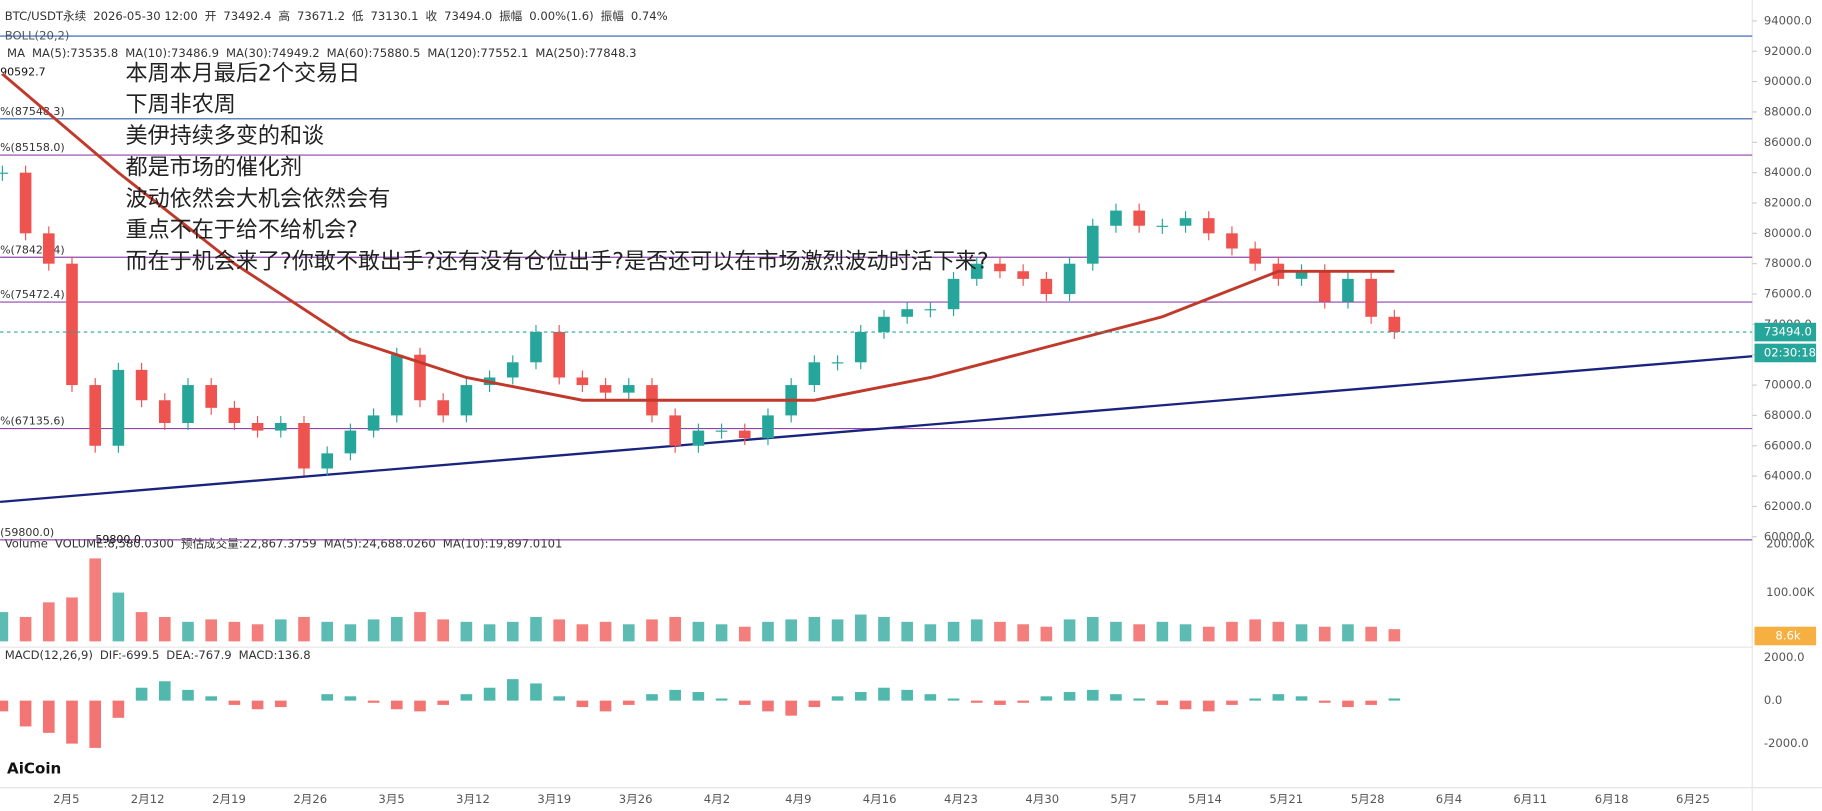  What do you see at coordinates (49, 655) in the screenshot?
I see `macd-label: MACD(12,26,9)` at bounding box center [49, 655].